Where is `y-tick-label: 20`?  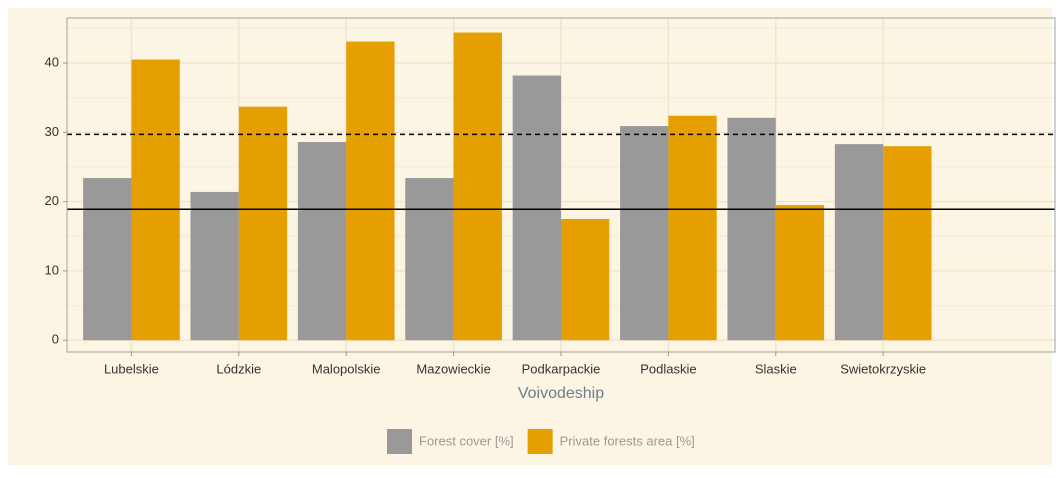 y-tick-label: 20 is located at coordinates (52, 200).